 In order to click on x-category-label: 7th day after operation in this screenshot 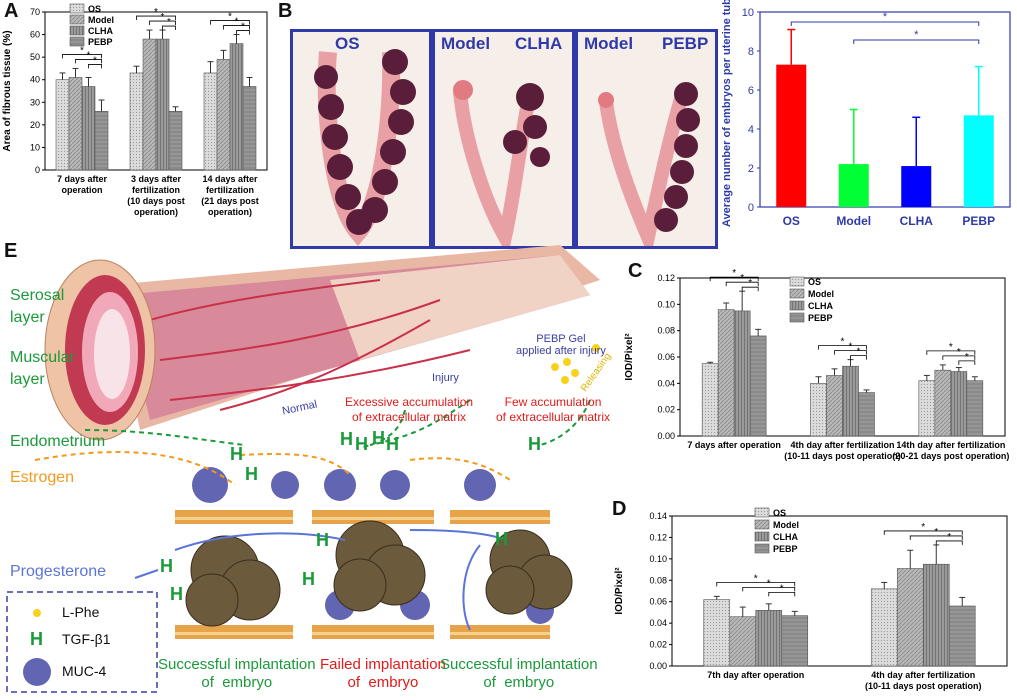, I will do `click(755, 675)`.